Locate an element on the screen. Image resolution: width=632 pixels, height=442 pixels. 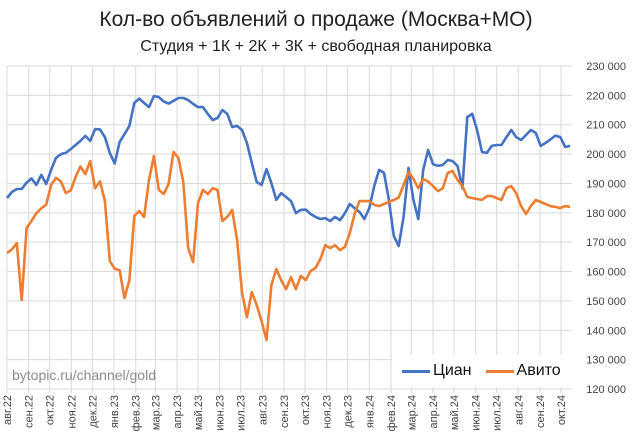
x-tick-label: мар.24 is located at coordinates (412, 412).